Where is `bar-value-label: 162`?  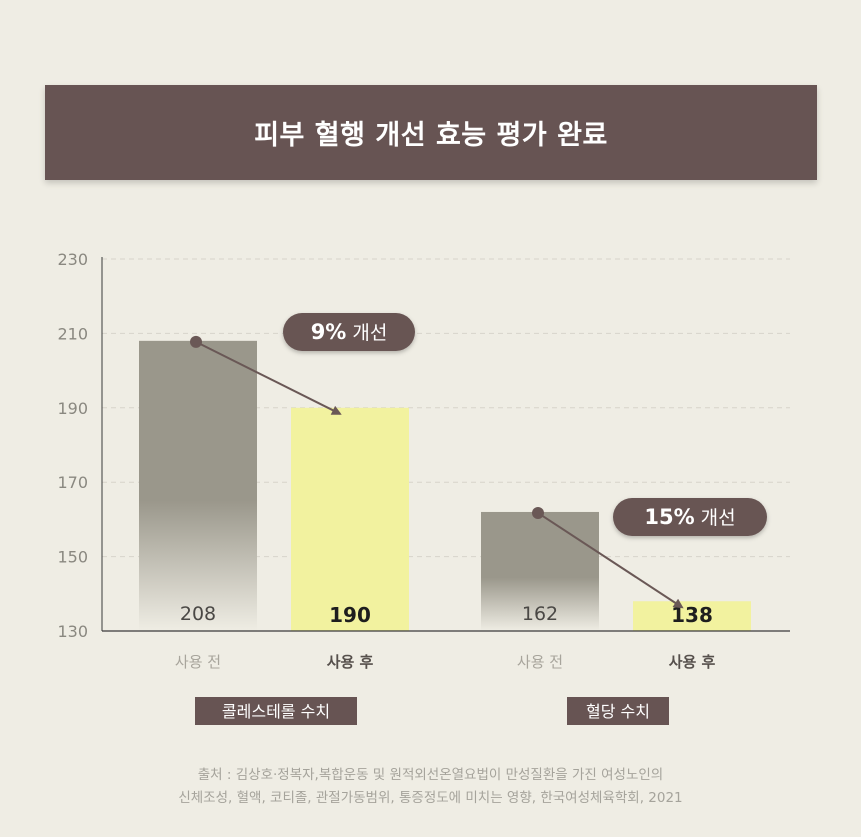 bar-value-label: 162 is located at coordinates (540, 614).